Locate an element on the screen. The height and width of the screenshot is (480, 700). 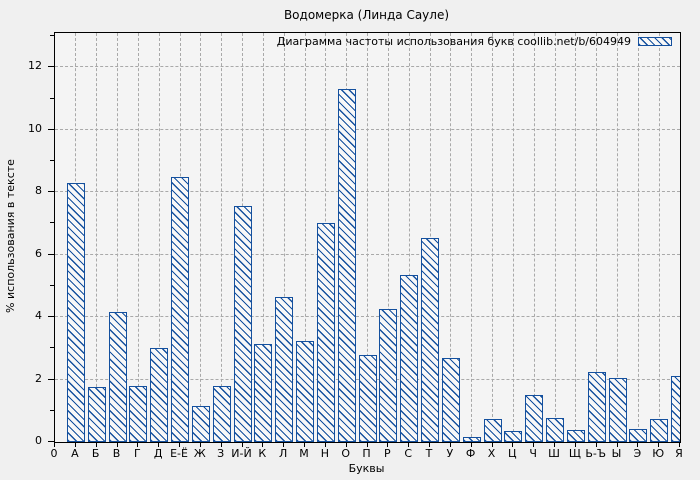
bar-В is located at coordinates (117, 377).